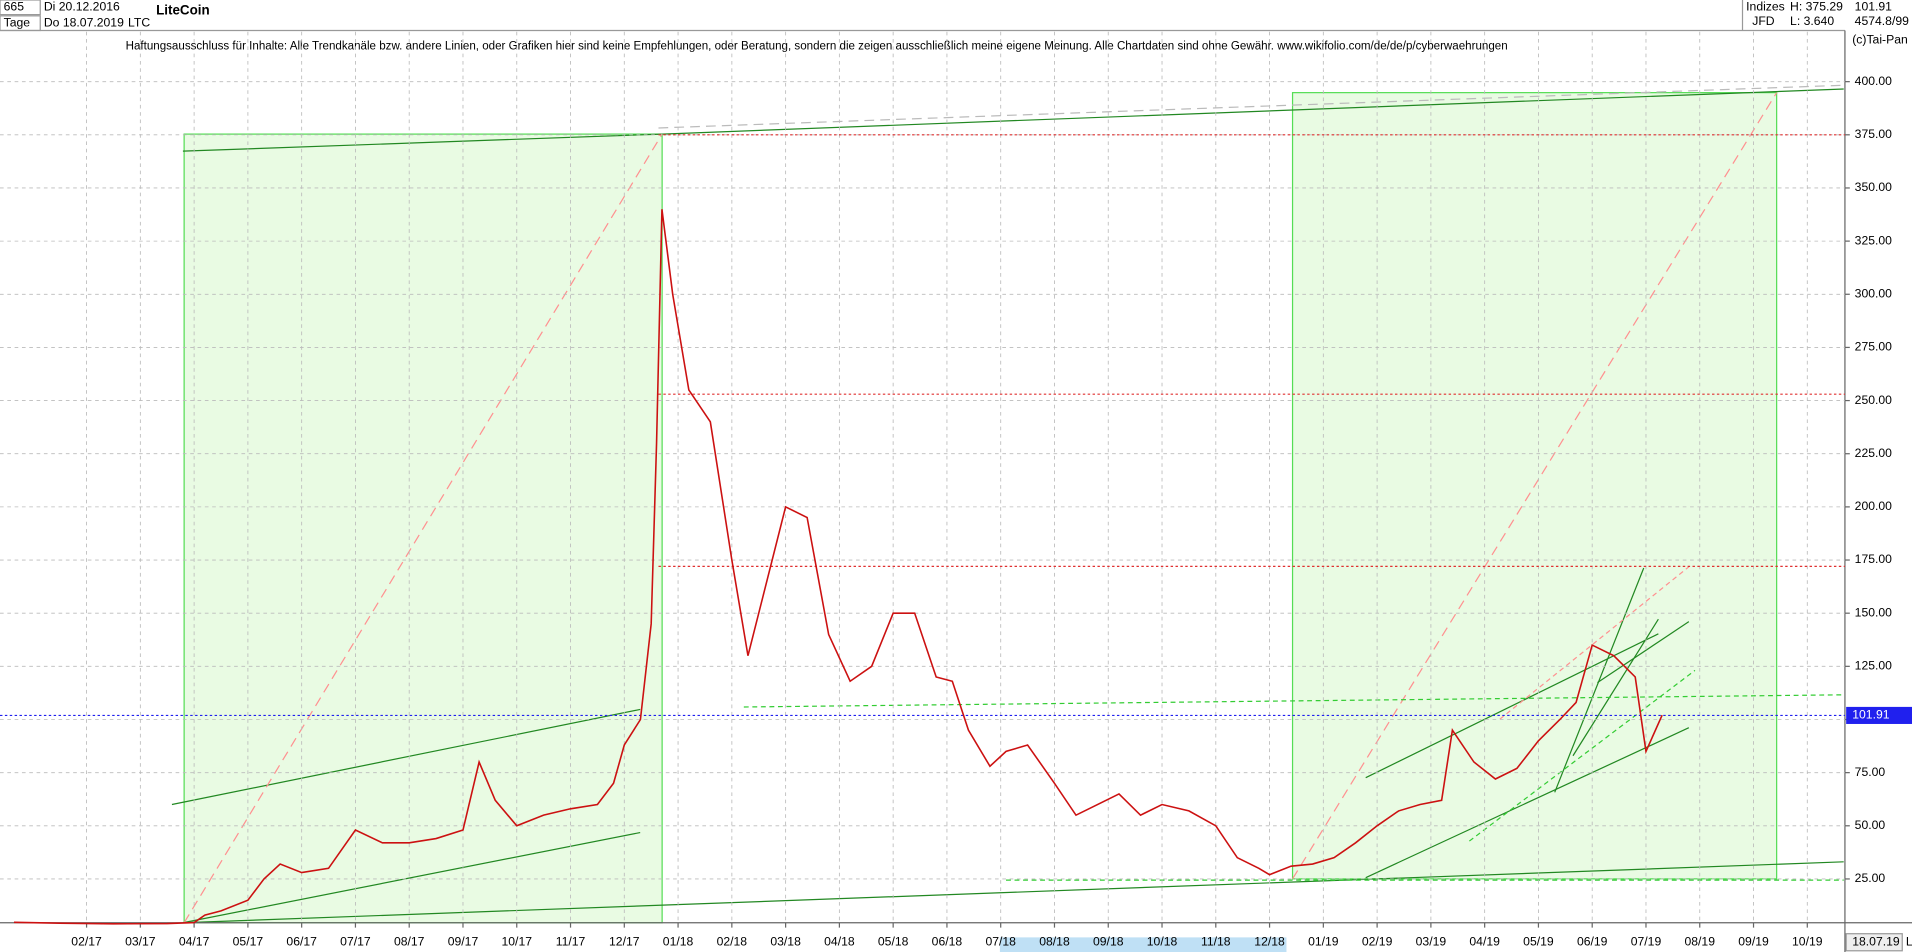 The image size is (1912, 952). I want to click on x-tick-label: 01/18, so click(678, 941).